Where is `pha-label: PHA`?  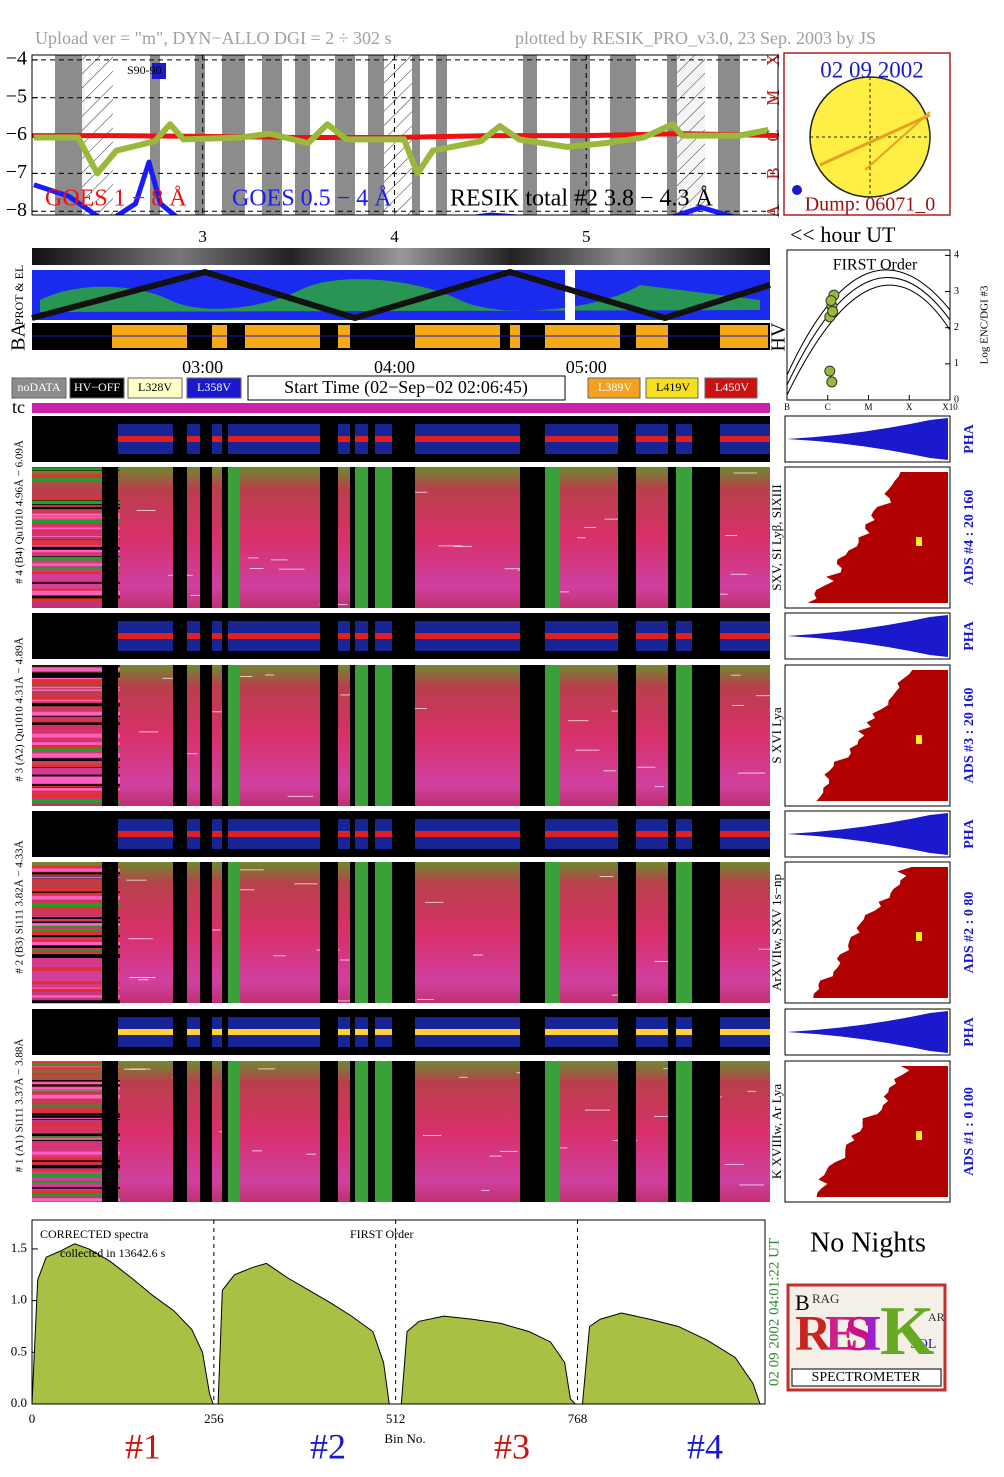 pha-label: PHA is located at coordinates (969, 635).